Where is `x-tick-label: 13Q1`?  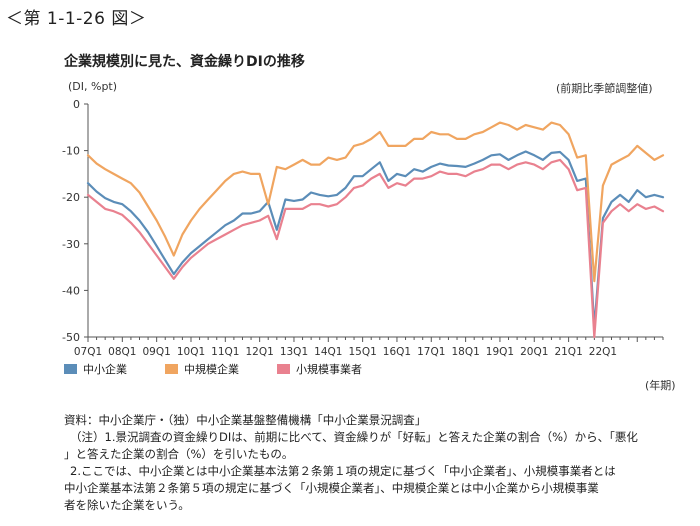
x-tick-label: 13Q1 is located at coordinates (294, 352).